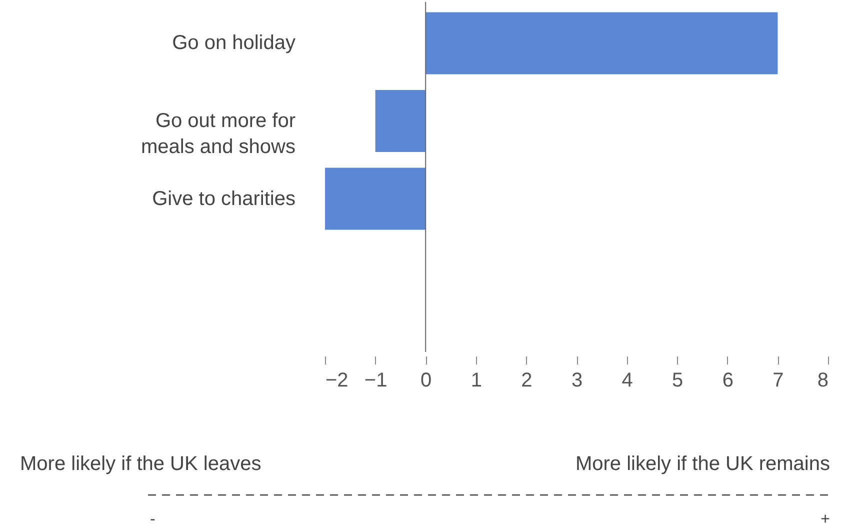  What do you see at coordinates (376, 381) in the screenshot?
I see `x-tick-label: −1` at bounding box center [376, 381].